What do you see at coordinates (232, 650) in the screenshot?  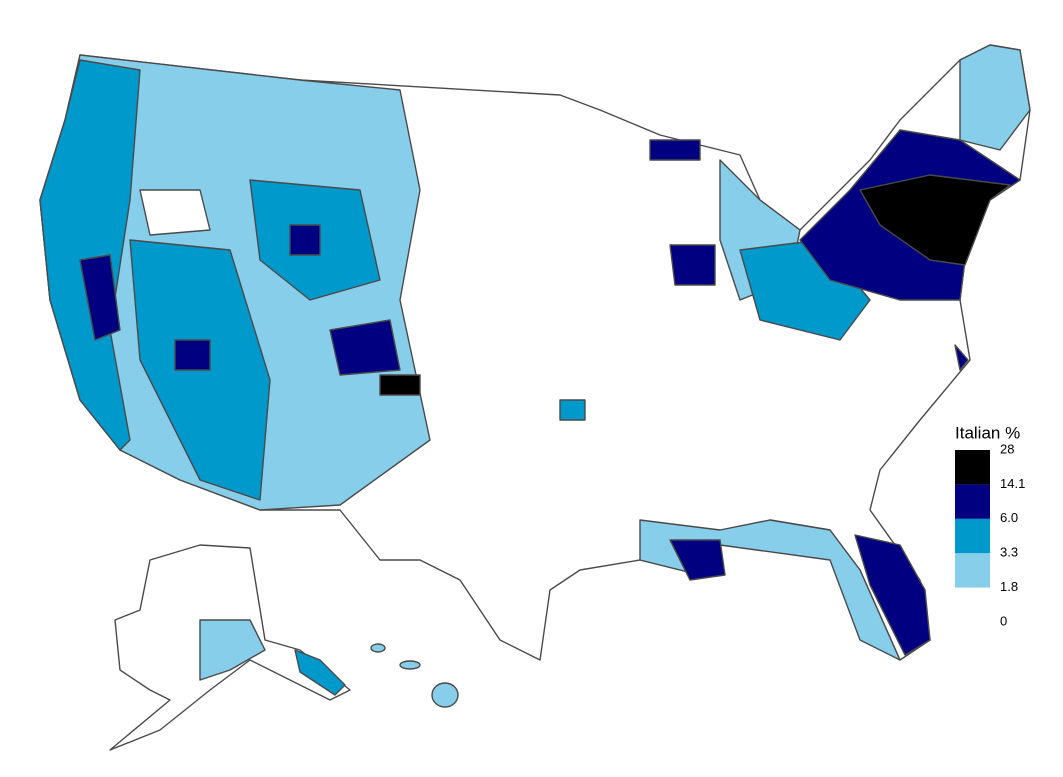 I see `alaska-south` at bounding box center [232, 650].